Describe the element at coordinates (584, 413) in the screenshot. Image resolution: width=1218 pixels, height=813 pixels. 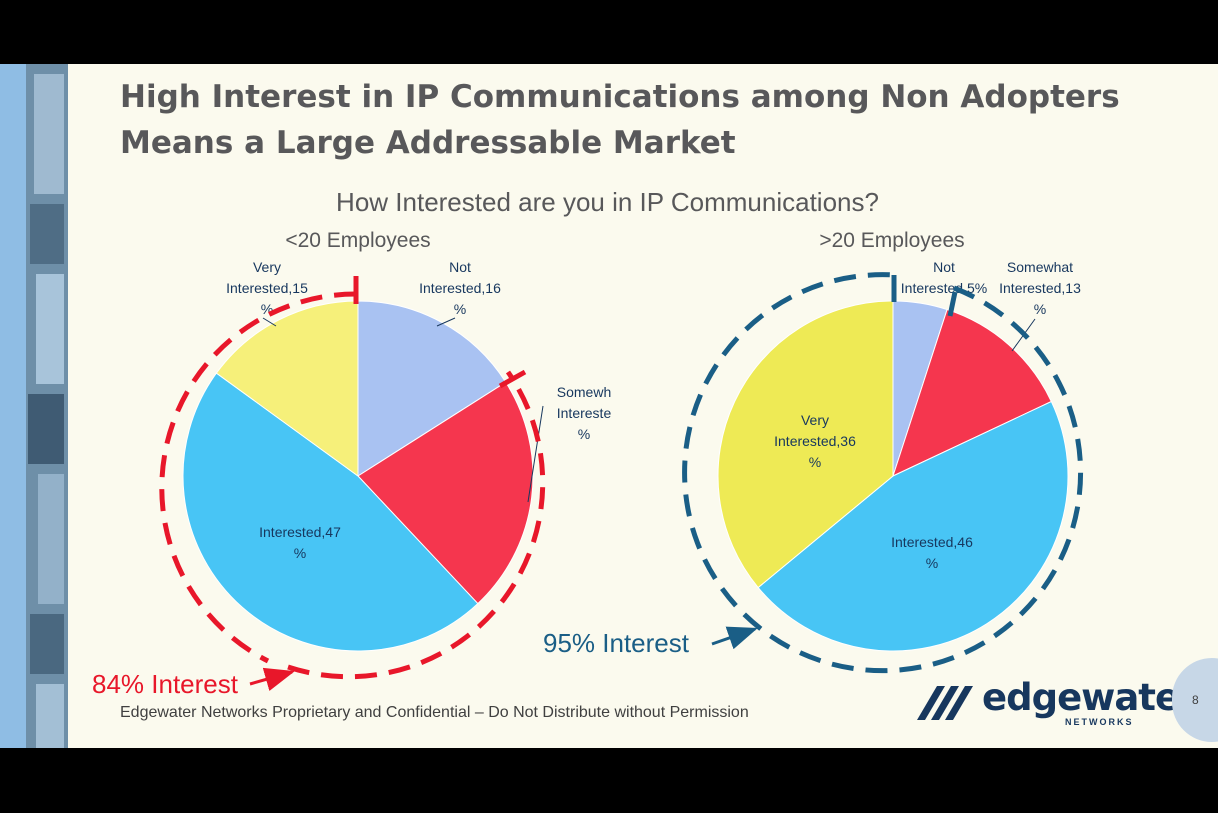
I see `slice-label-somewhat-interested: Somewh Intereste%` at that location.